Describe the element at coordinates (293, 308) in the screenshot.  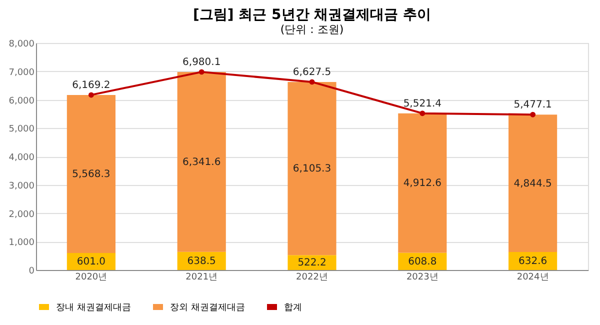
I see `legend-label: 합계` at that location.